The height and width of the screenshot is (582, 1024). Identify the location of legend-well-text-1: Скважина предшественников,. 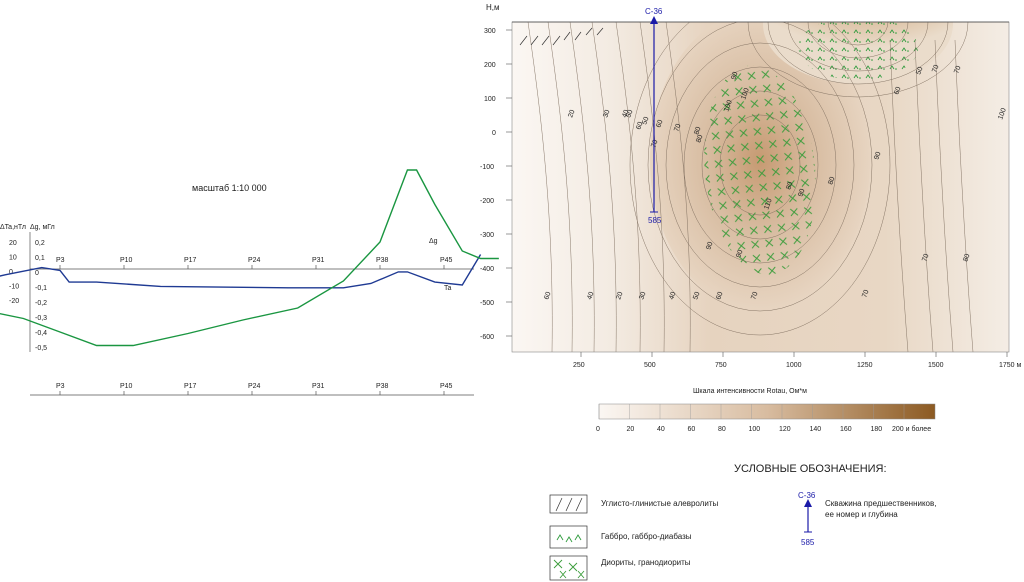
(880, 503).